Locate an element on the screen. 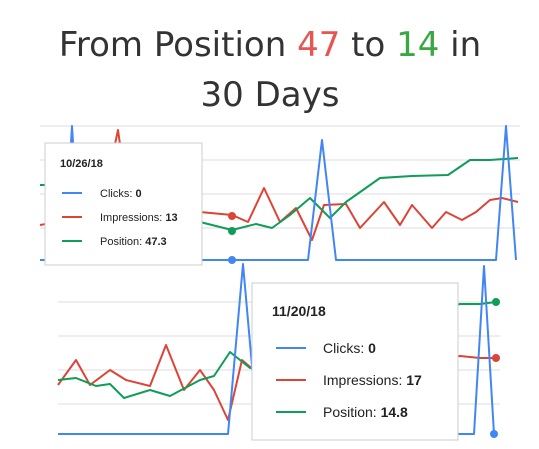  item-value: 47.3 is located at coordinates (155, 242).